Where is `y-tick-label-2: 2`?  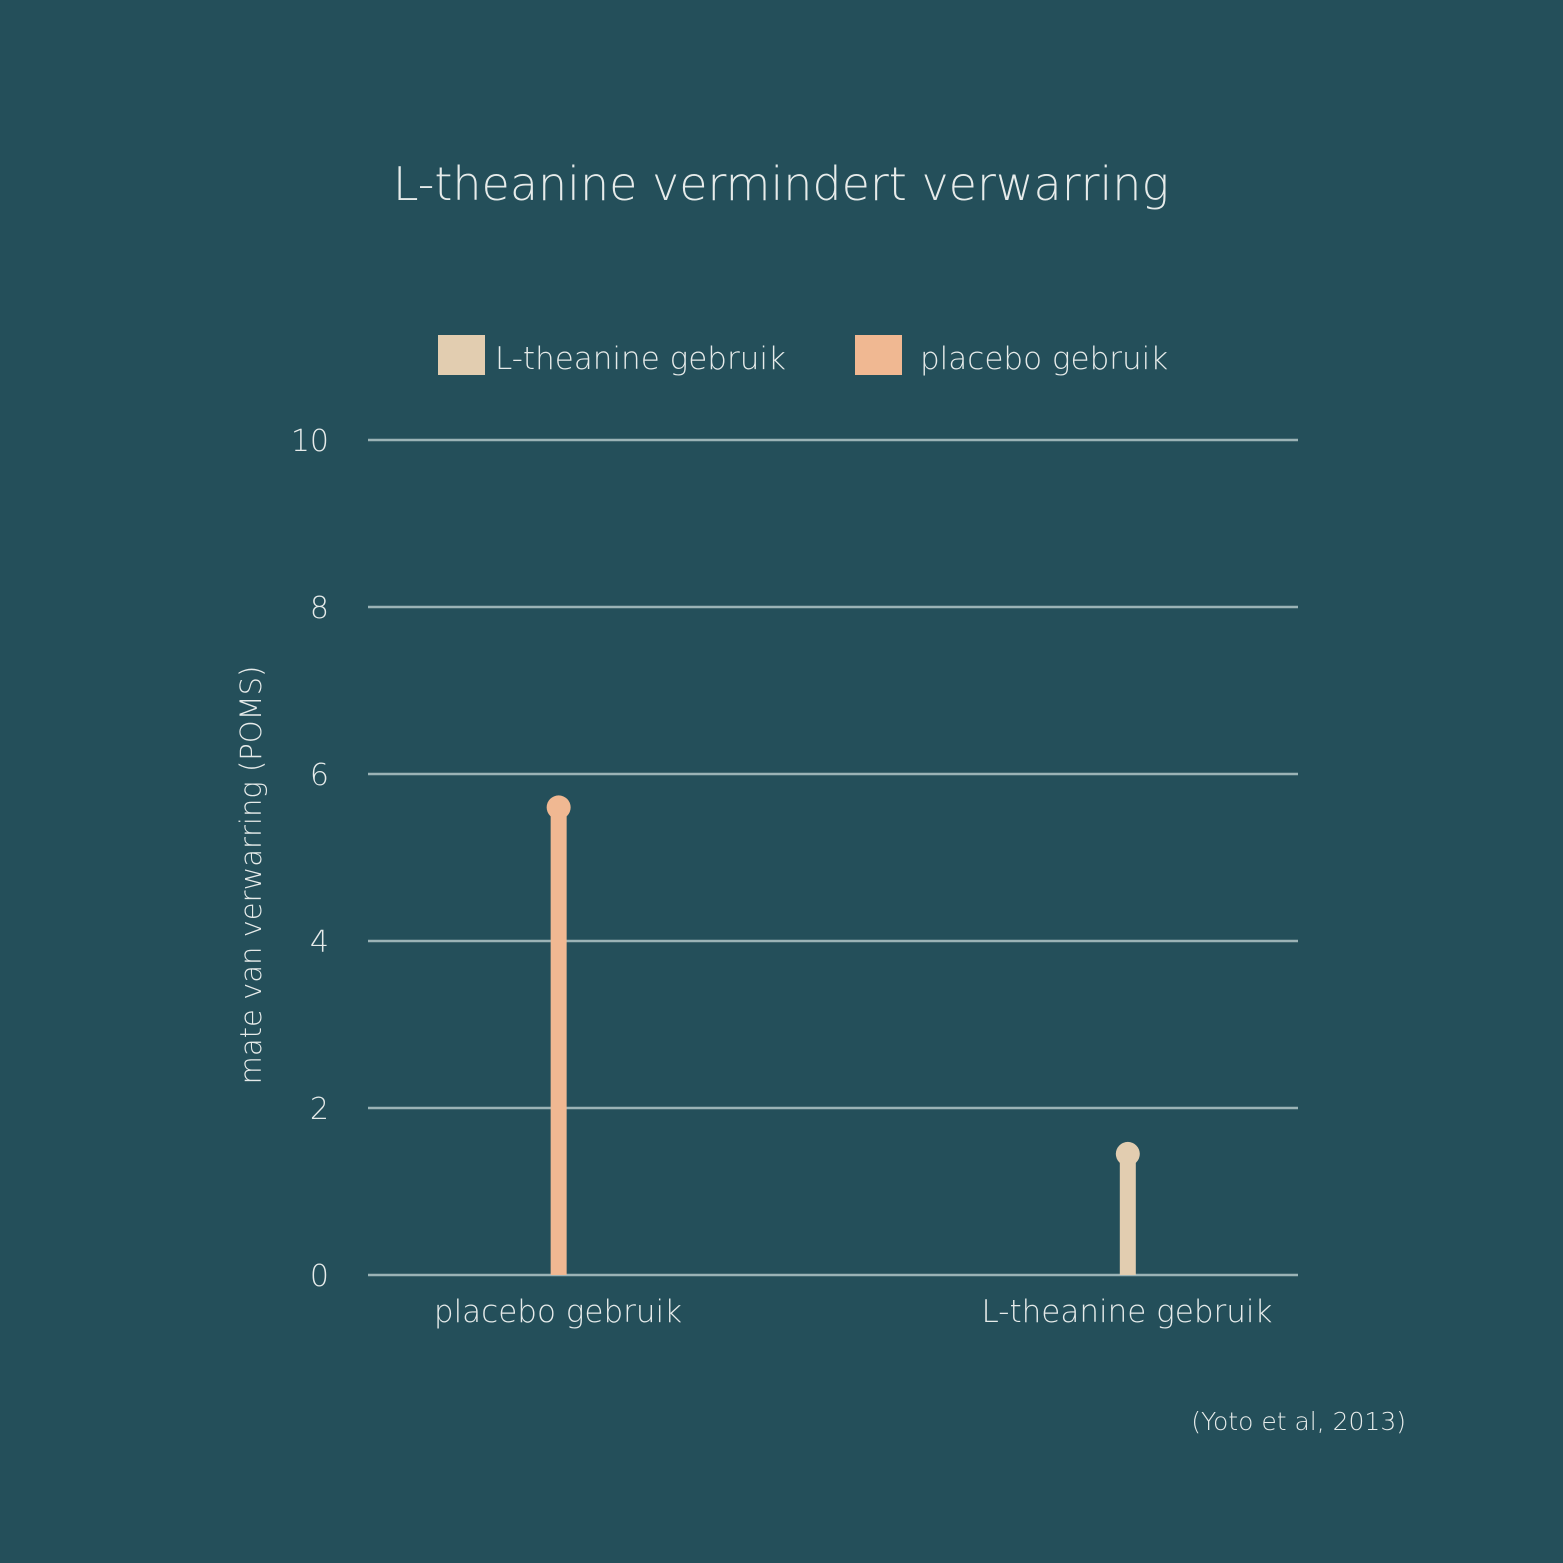 y-tick-label-2: 2 is located at coordinates (319, 1109).